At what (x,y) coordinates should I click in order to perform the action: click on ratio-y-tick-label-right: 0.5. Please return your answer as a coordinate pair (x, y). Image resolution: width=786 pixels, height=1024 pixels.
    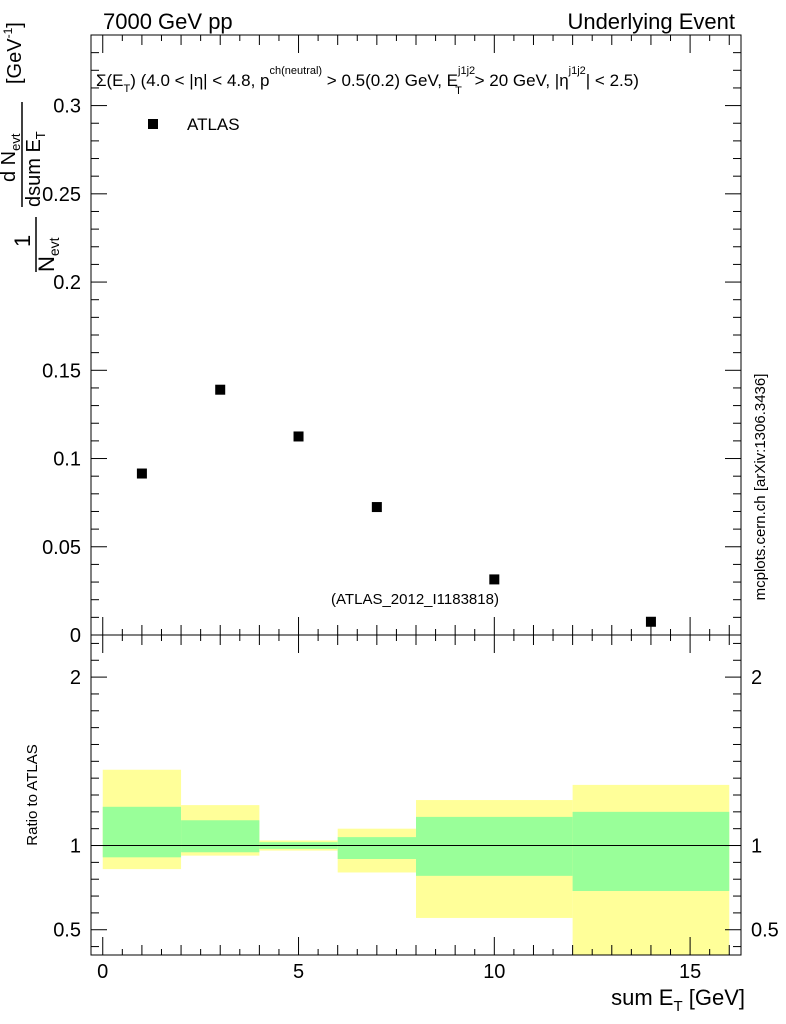
    Looking at the image, I should click on (765, 931).